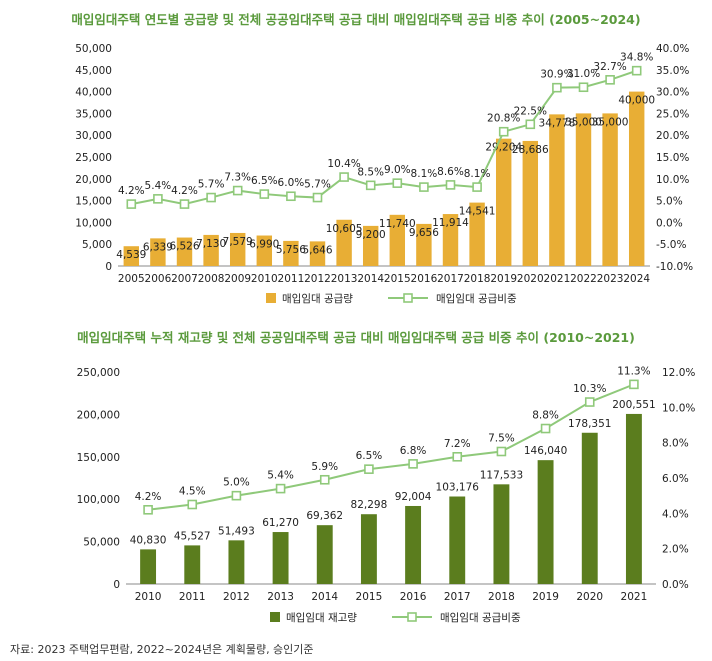 Image resolution: width=712 pixels, height=661 pixels. Describe the element at coordinates (424, 233) in the screenshot. I see `bar-value-label: 9,656` at that location.